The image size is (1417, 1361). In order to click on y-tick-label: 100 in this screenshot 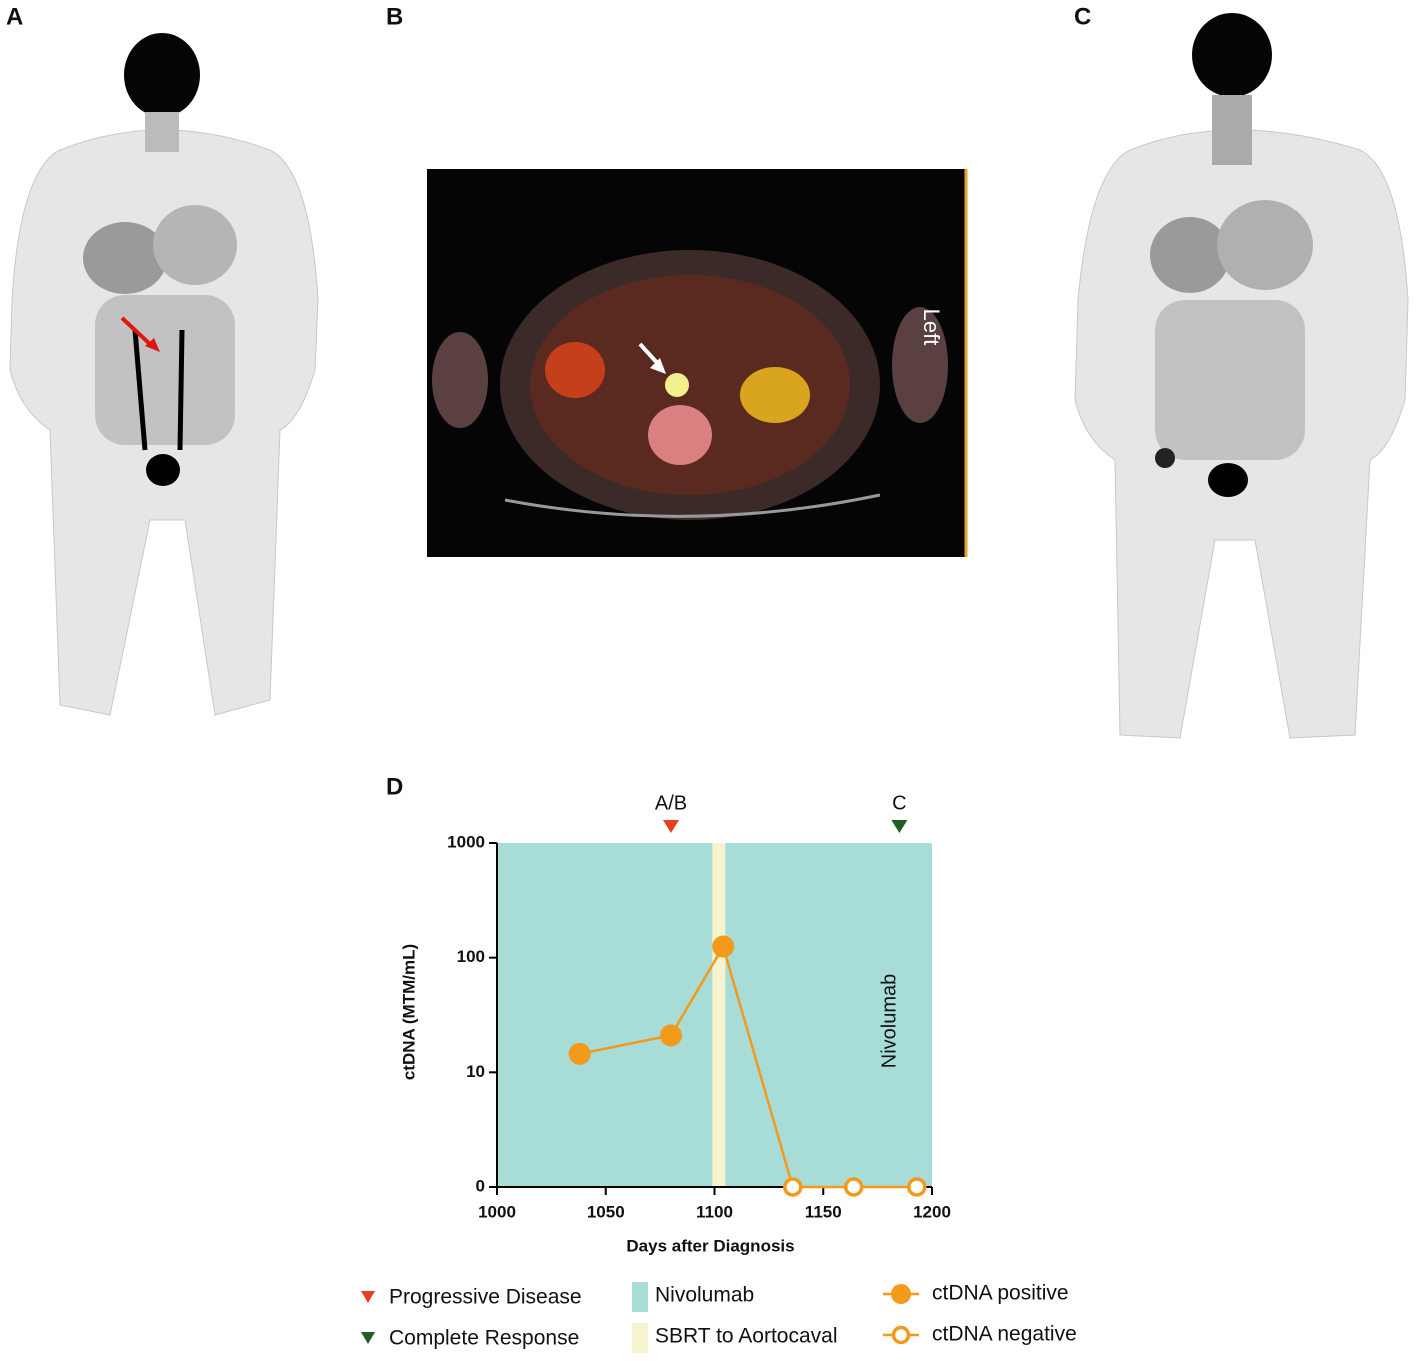, I will do `click(471, 956)`.